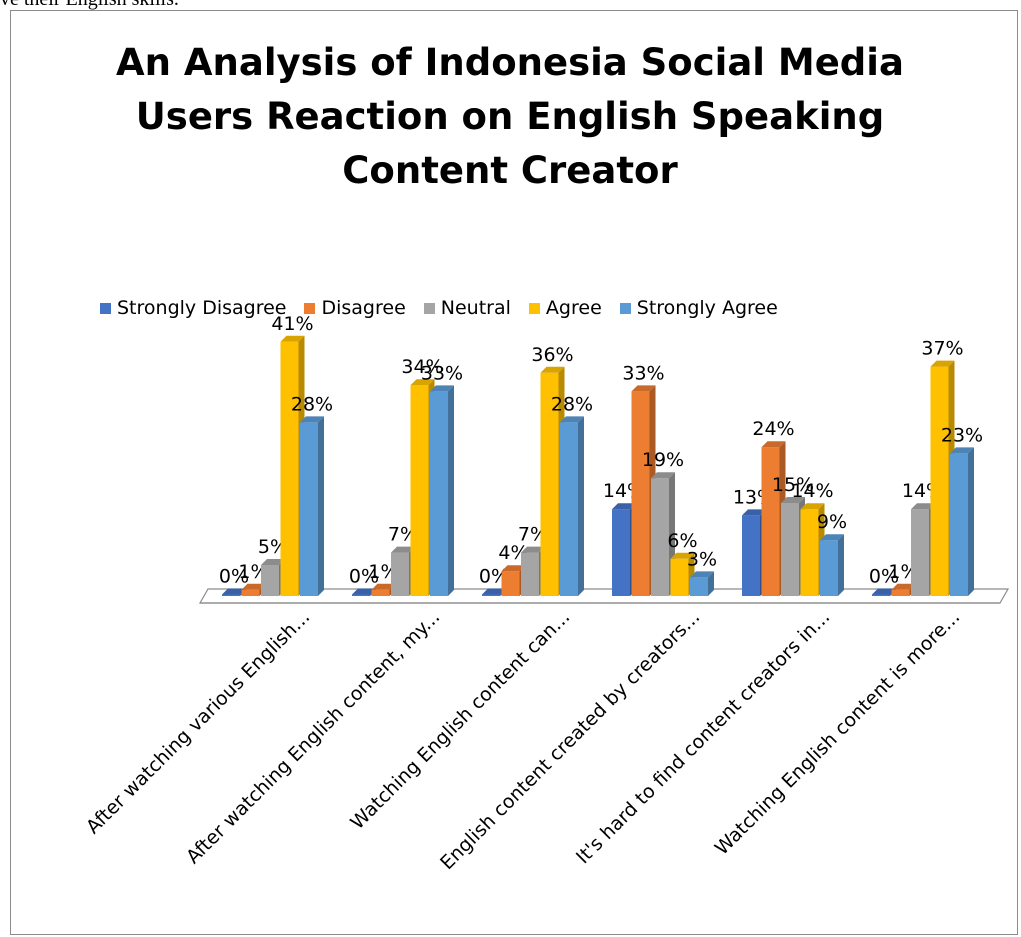  Describe the element at coordinates (625, 308) in the screenshot. I see `legend-swatch-strongly-agree` at that location.